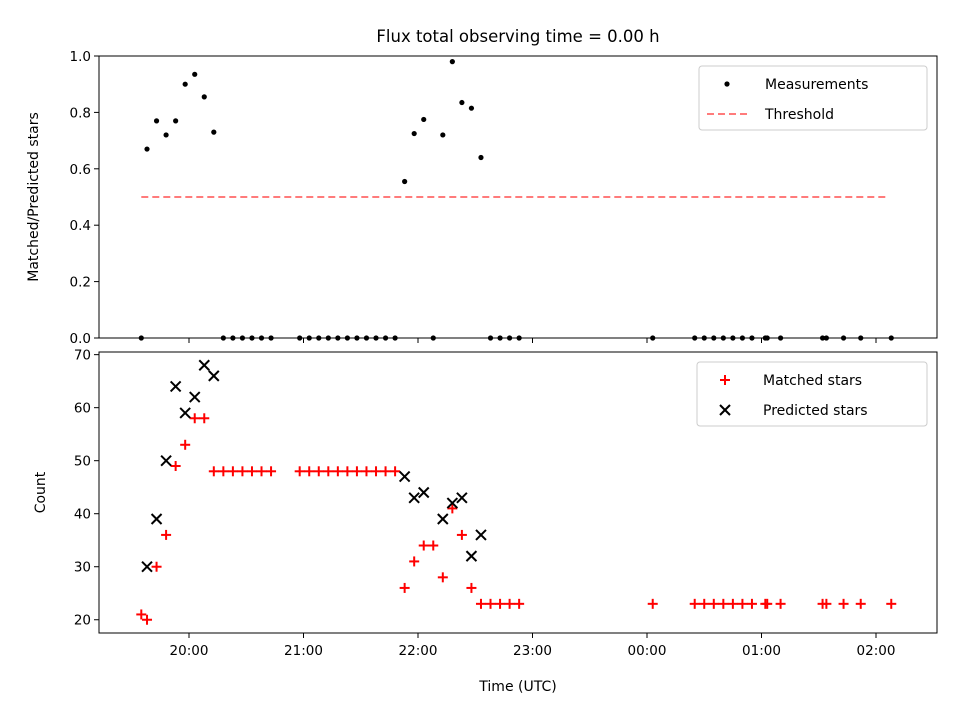 This screenshot has width=960, height=720. Describe the element at coordinates (80, 170) in the screenshot. I see `y-tick-label: 0.6` at that location.